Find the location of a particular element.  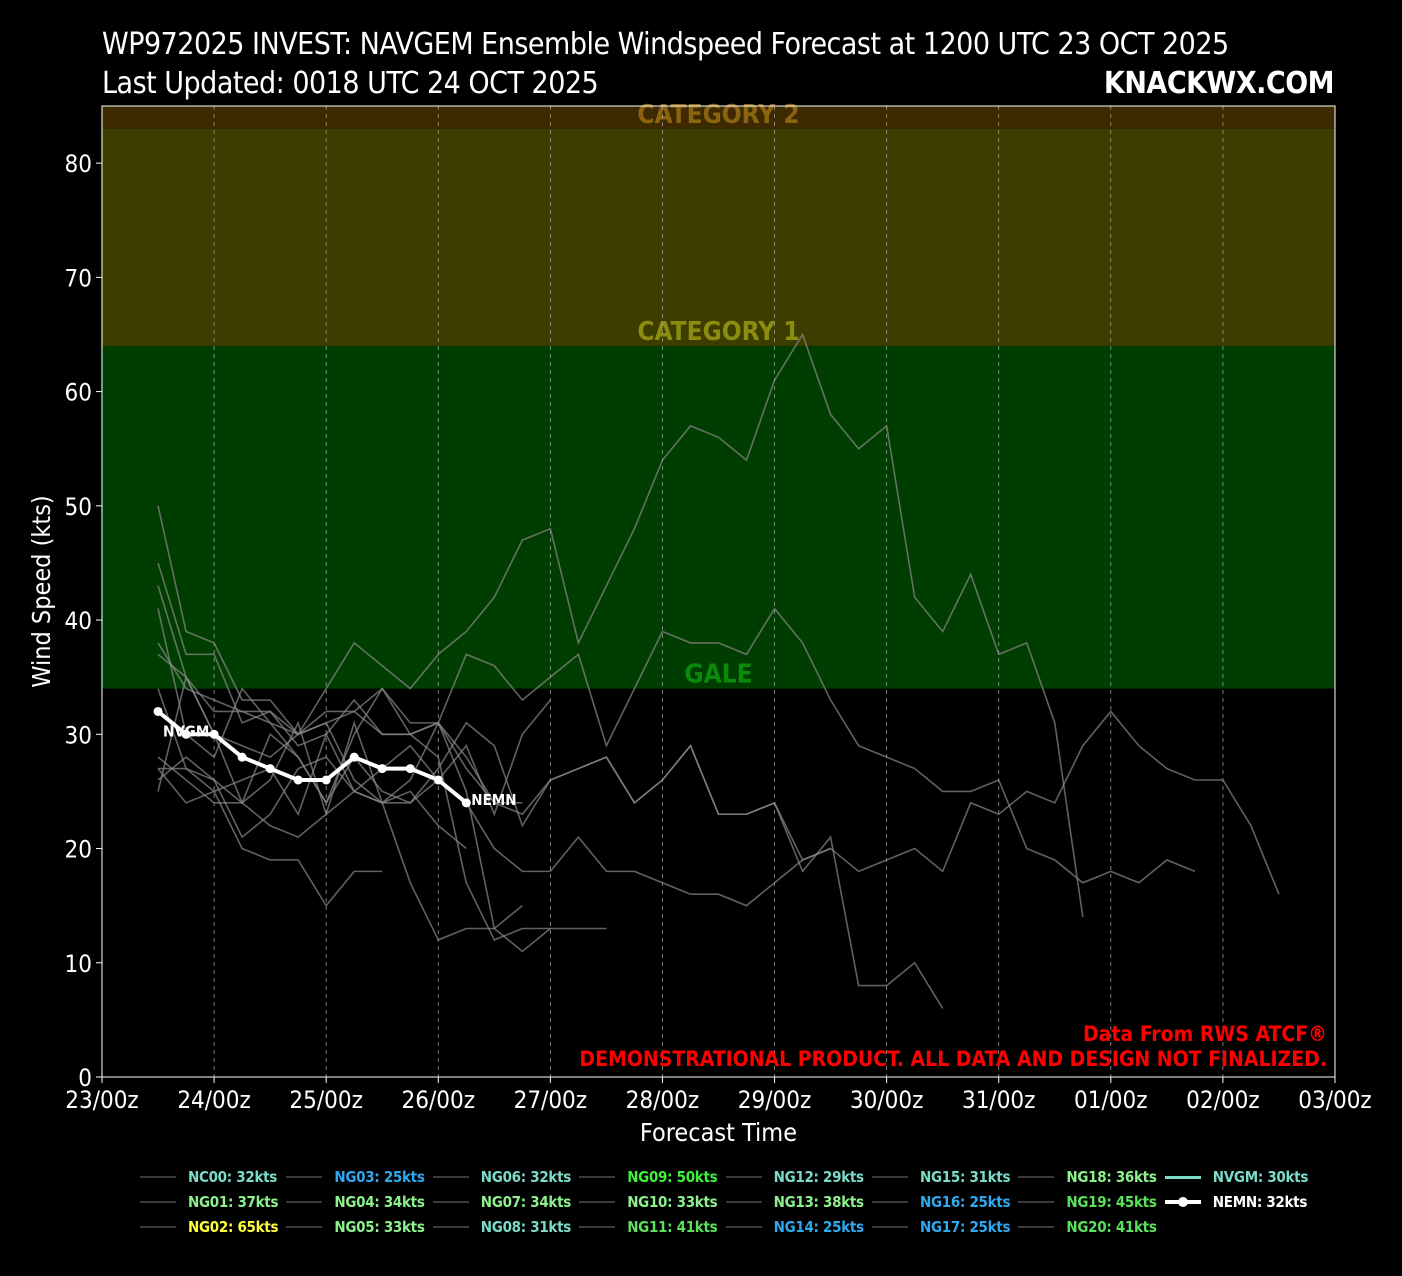

legend-label: NEMN: 32kts is located at coordinates (1260, 1202).